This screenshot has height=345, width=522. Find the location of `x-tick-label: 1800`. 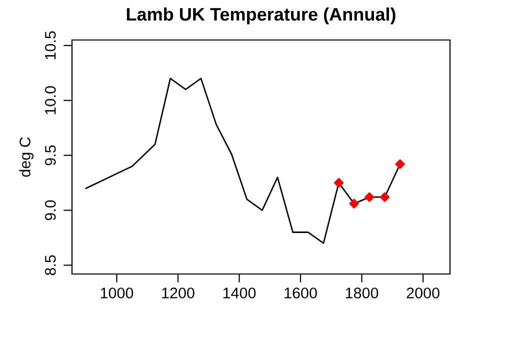

x-tick-label: 1800 is located at coordinates (362, 293).